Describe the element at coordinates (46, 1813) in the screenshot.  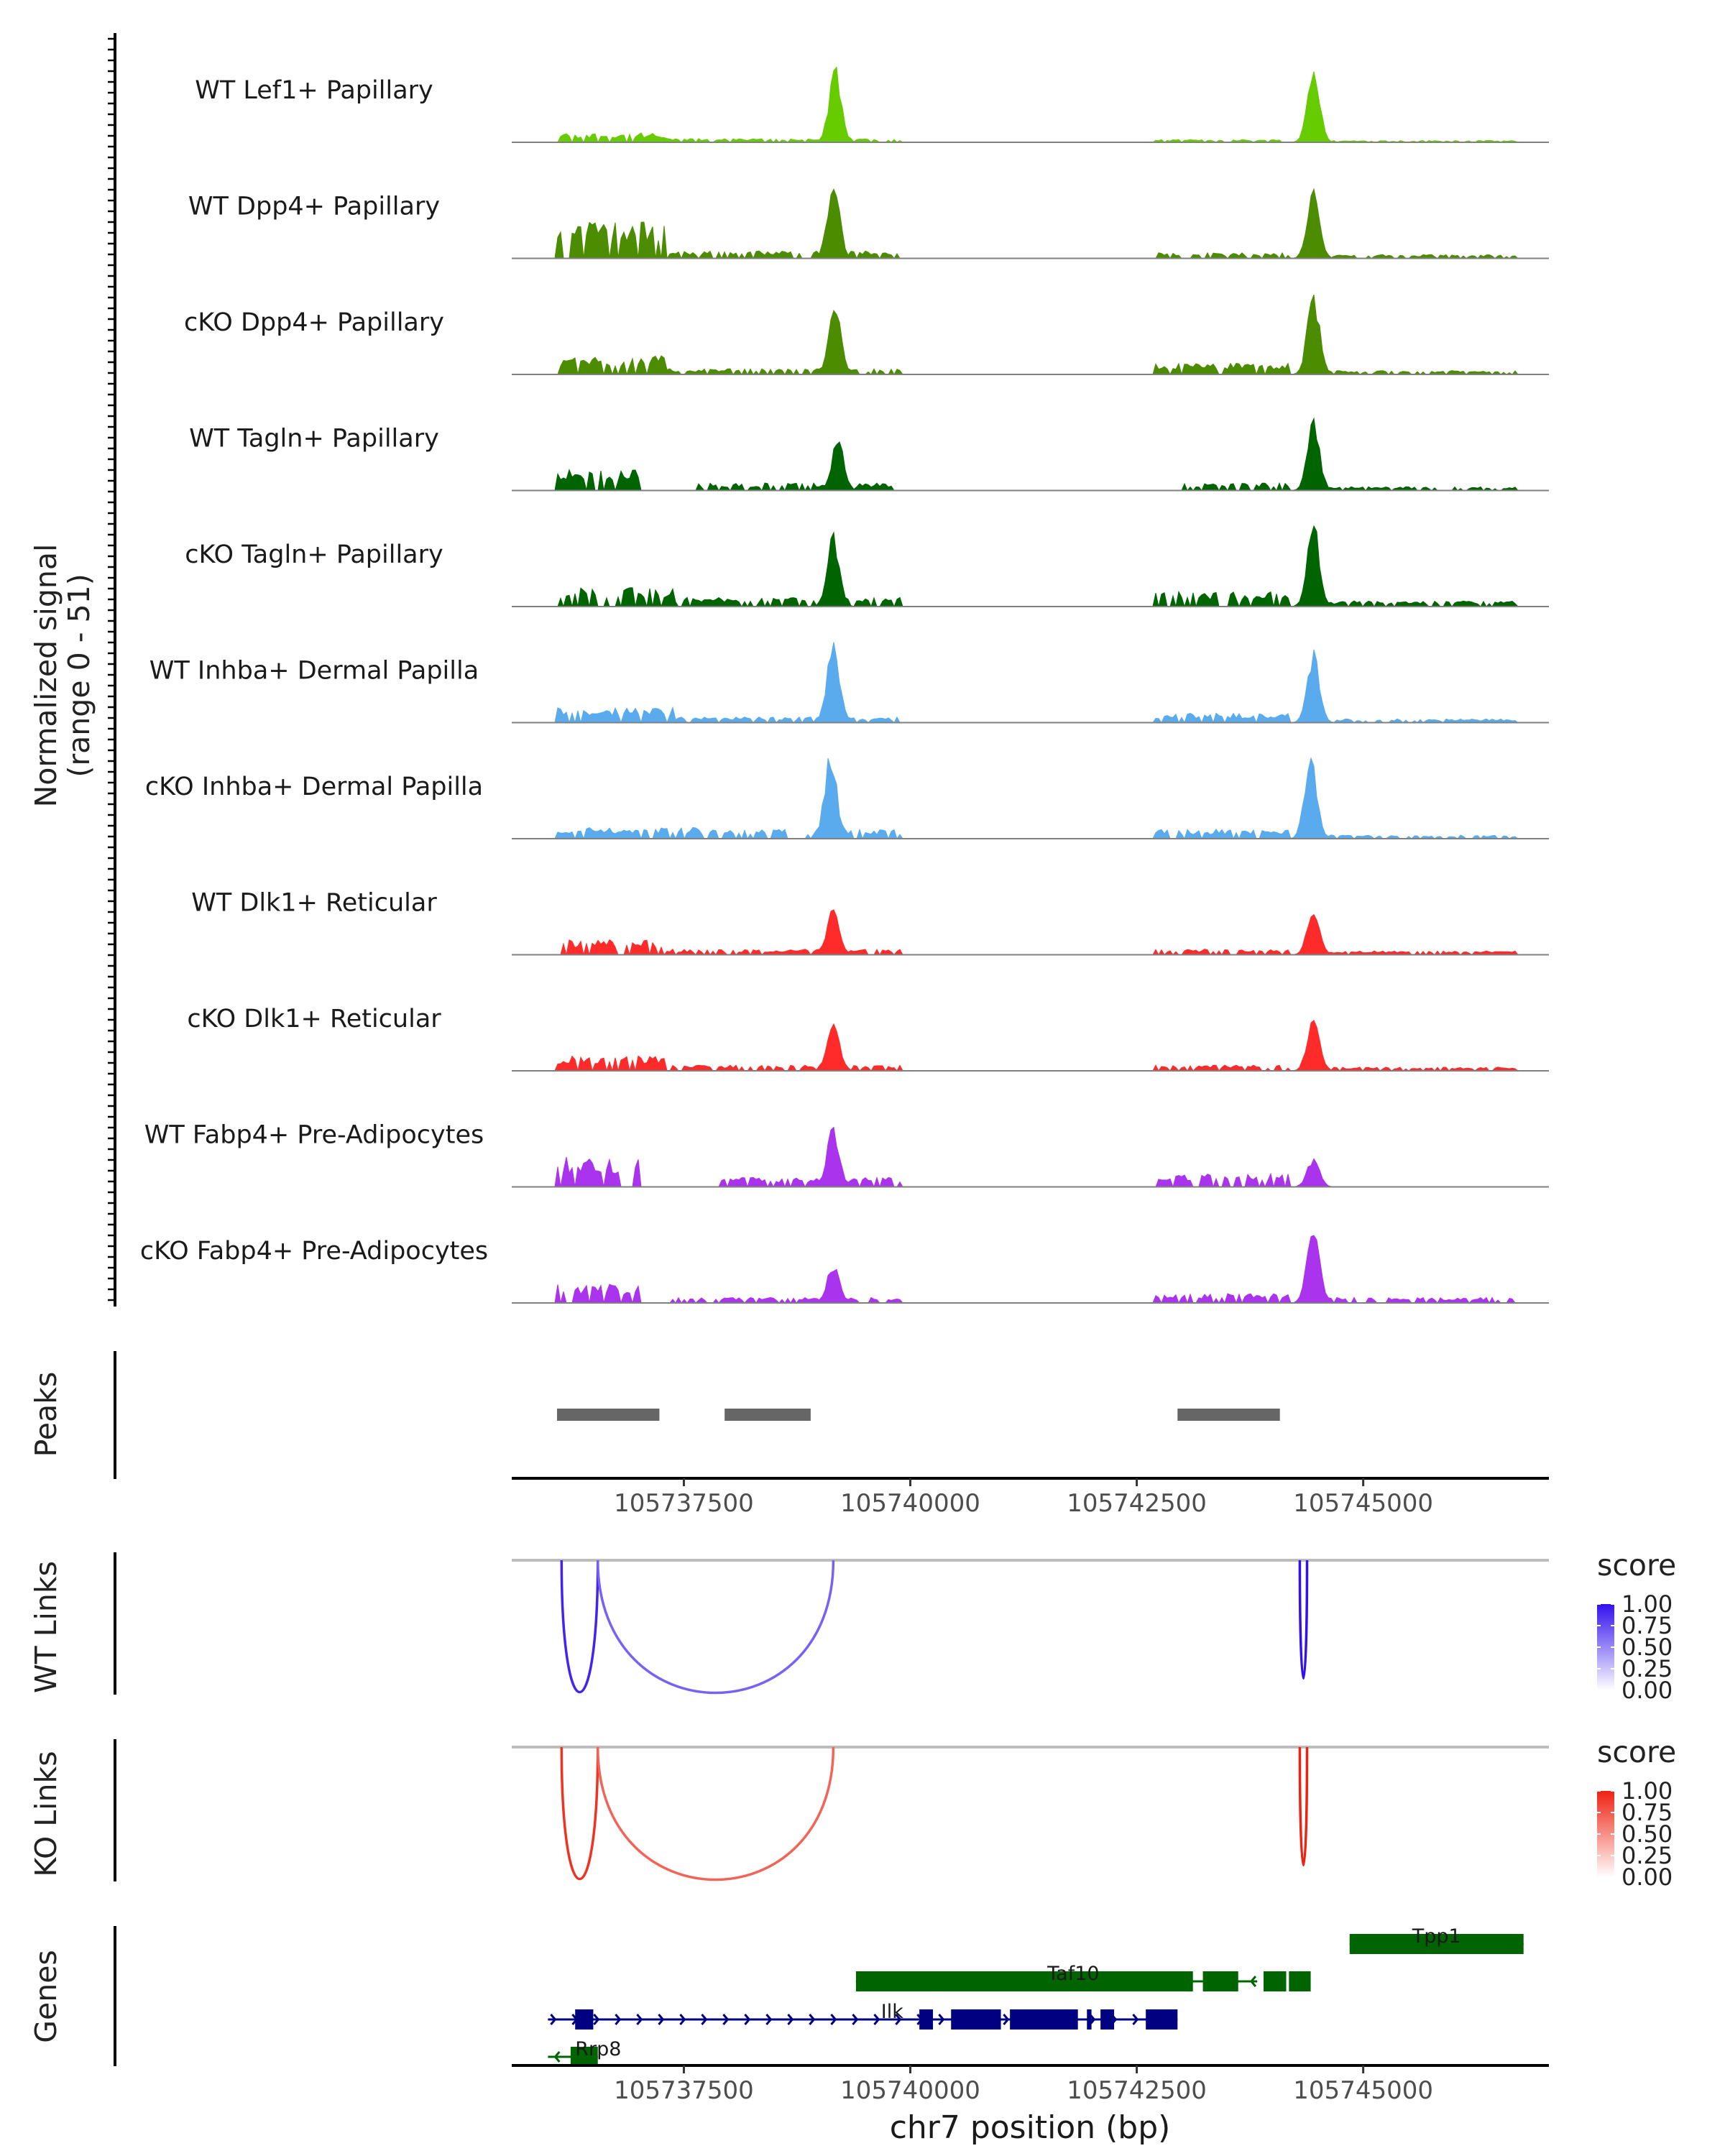
I see `link-track-label: KO Links` at that location.